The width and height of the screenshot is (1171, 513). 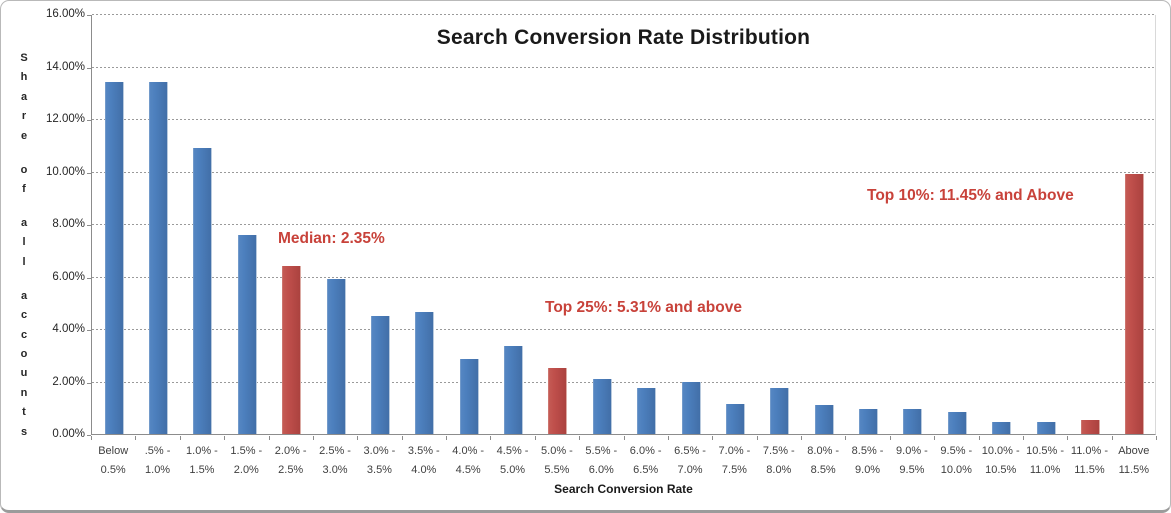 I want to click on x-axis-tick-label: 7.0% -7.5%, so click(x=734, y=460).